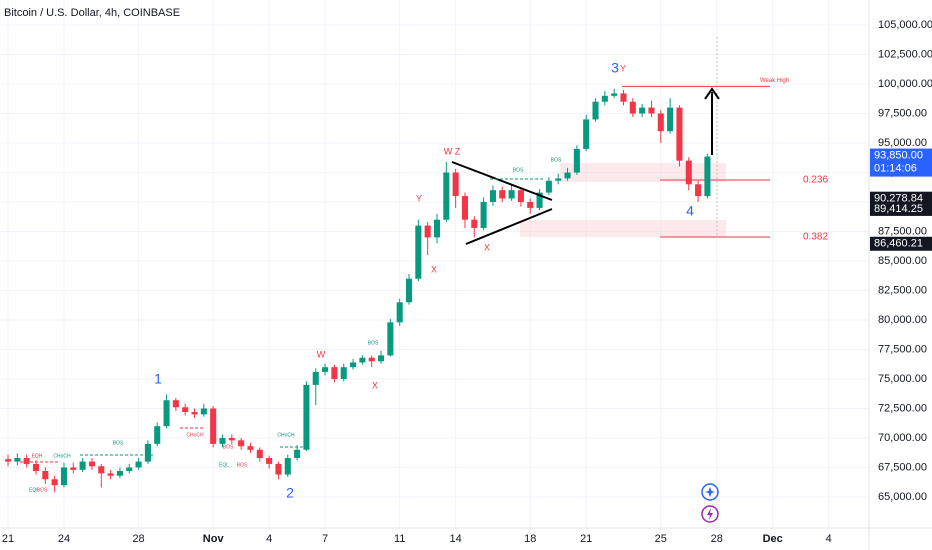 This screenshot has height=550, width=932. Describe the element at coordinates (774, 81) in the screenshot. I see `level-label: Weak High` at that location.